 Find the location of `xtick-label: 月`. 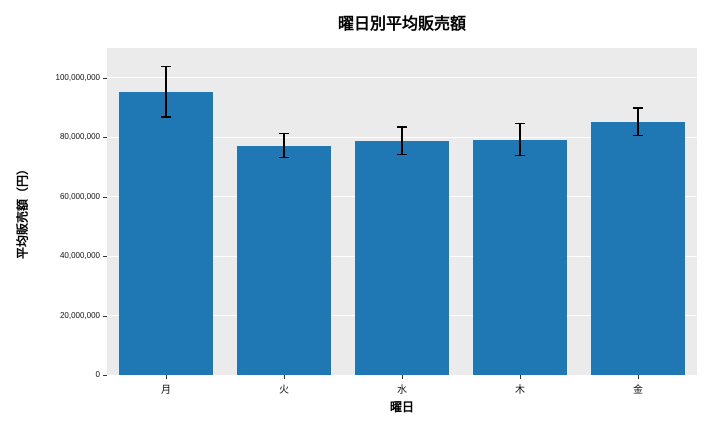

xtick-label: 月 is located at coordinates (166, 390).